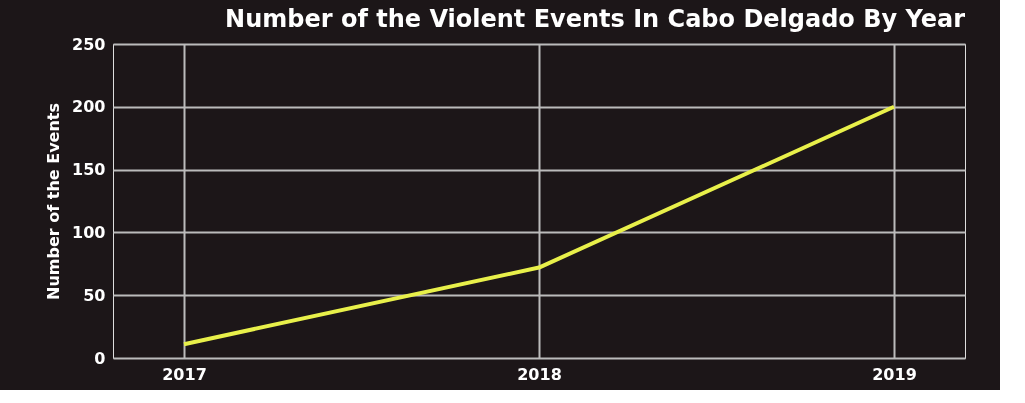  Describe the element at coordinates (89, 44) in the screenshot. I see `y-tick-label: 250` at that location.